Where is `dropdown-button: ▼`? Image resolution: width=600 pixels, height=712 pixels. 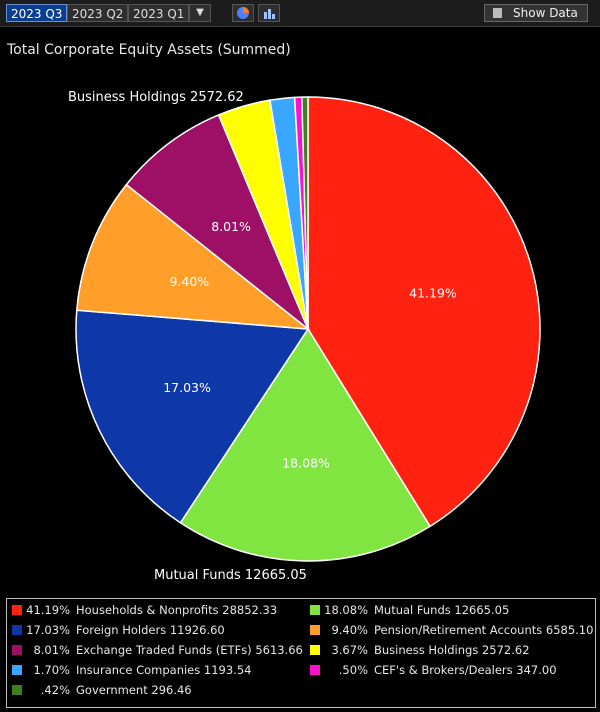
dropdown-button: ▼ is located at coordinates (200, 13).